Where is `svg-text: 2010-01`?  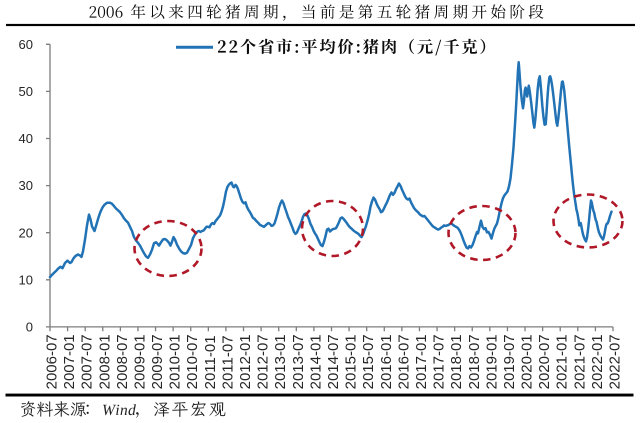 svg-text: 2010-01 is located at coordinates (175, 361).